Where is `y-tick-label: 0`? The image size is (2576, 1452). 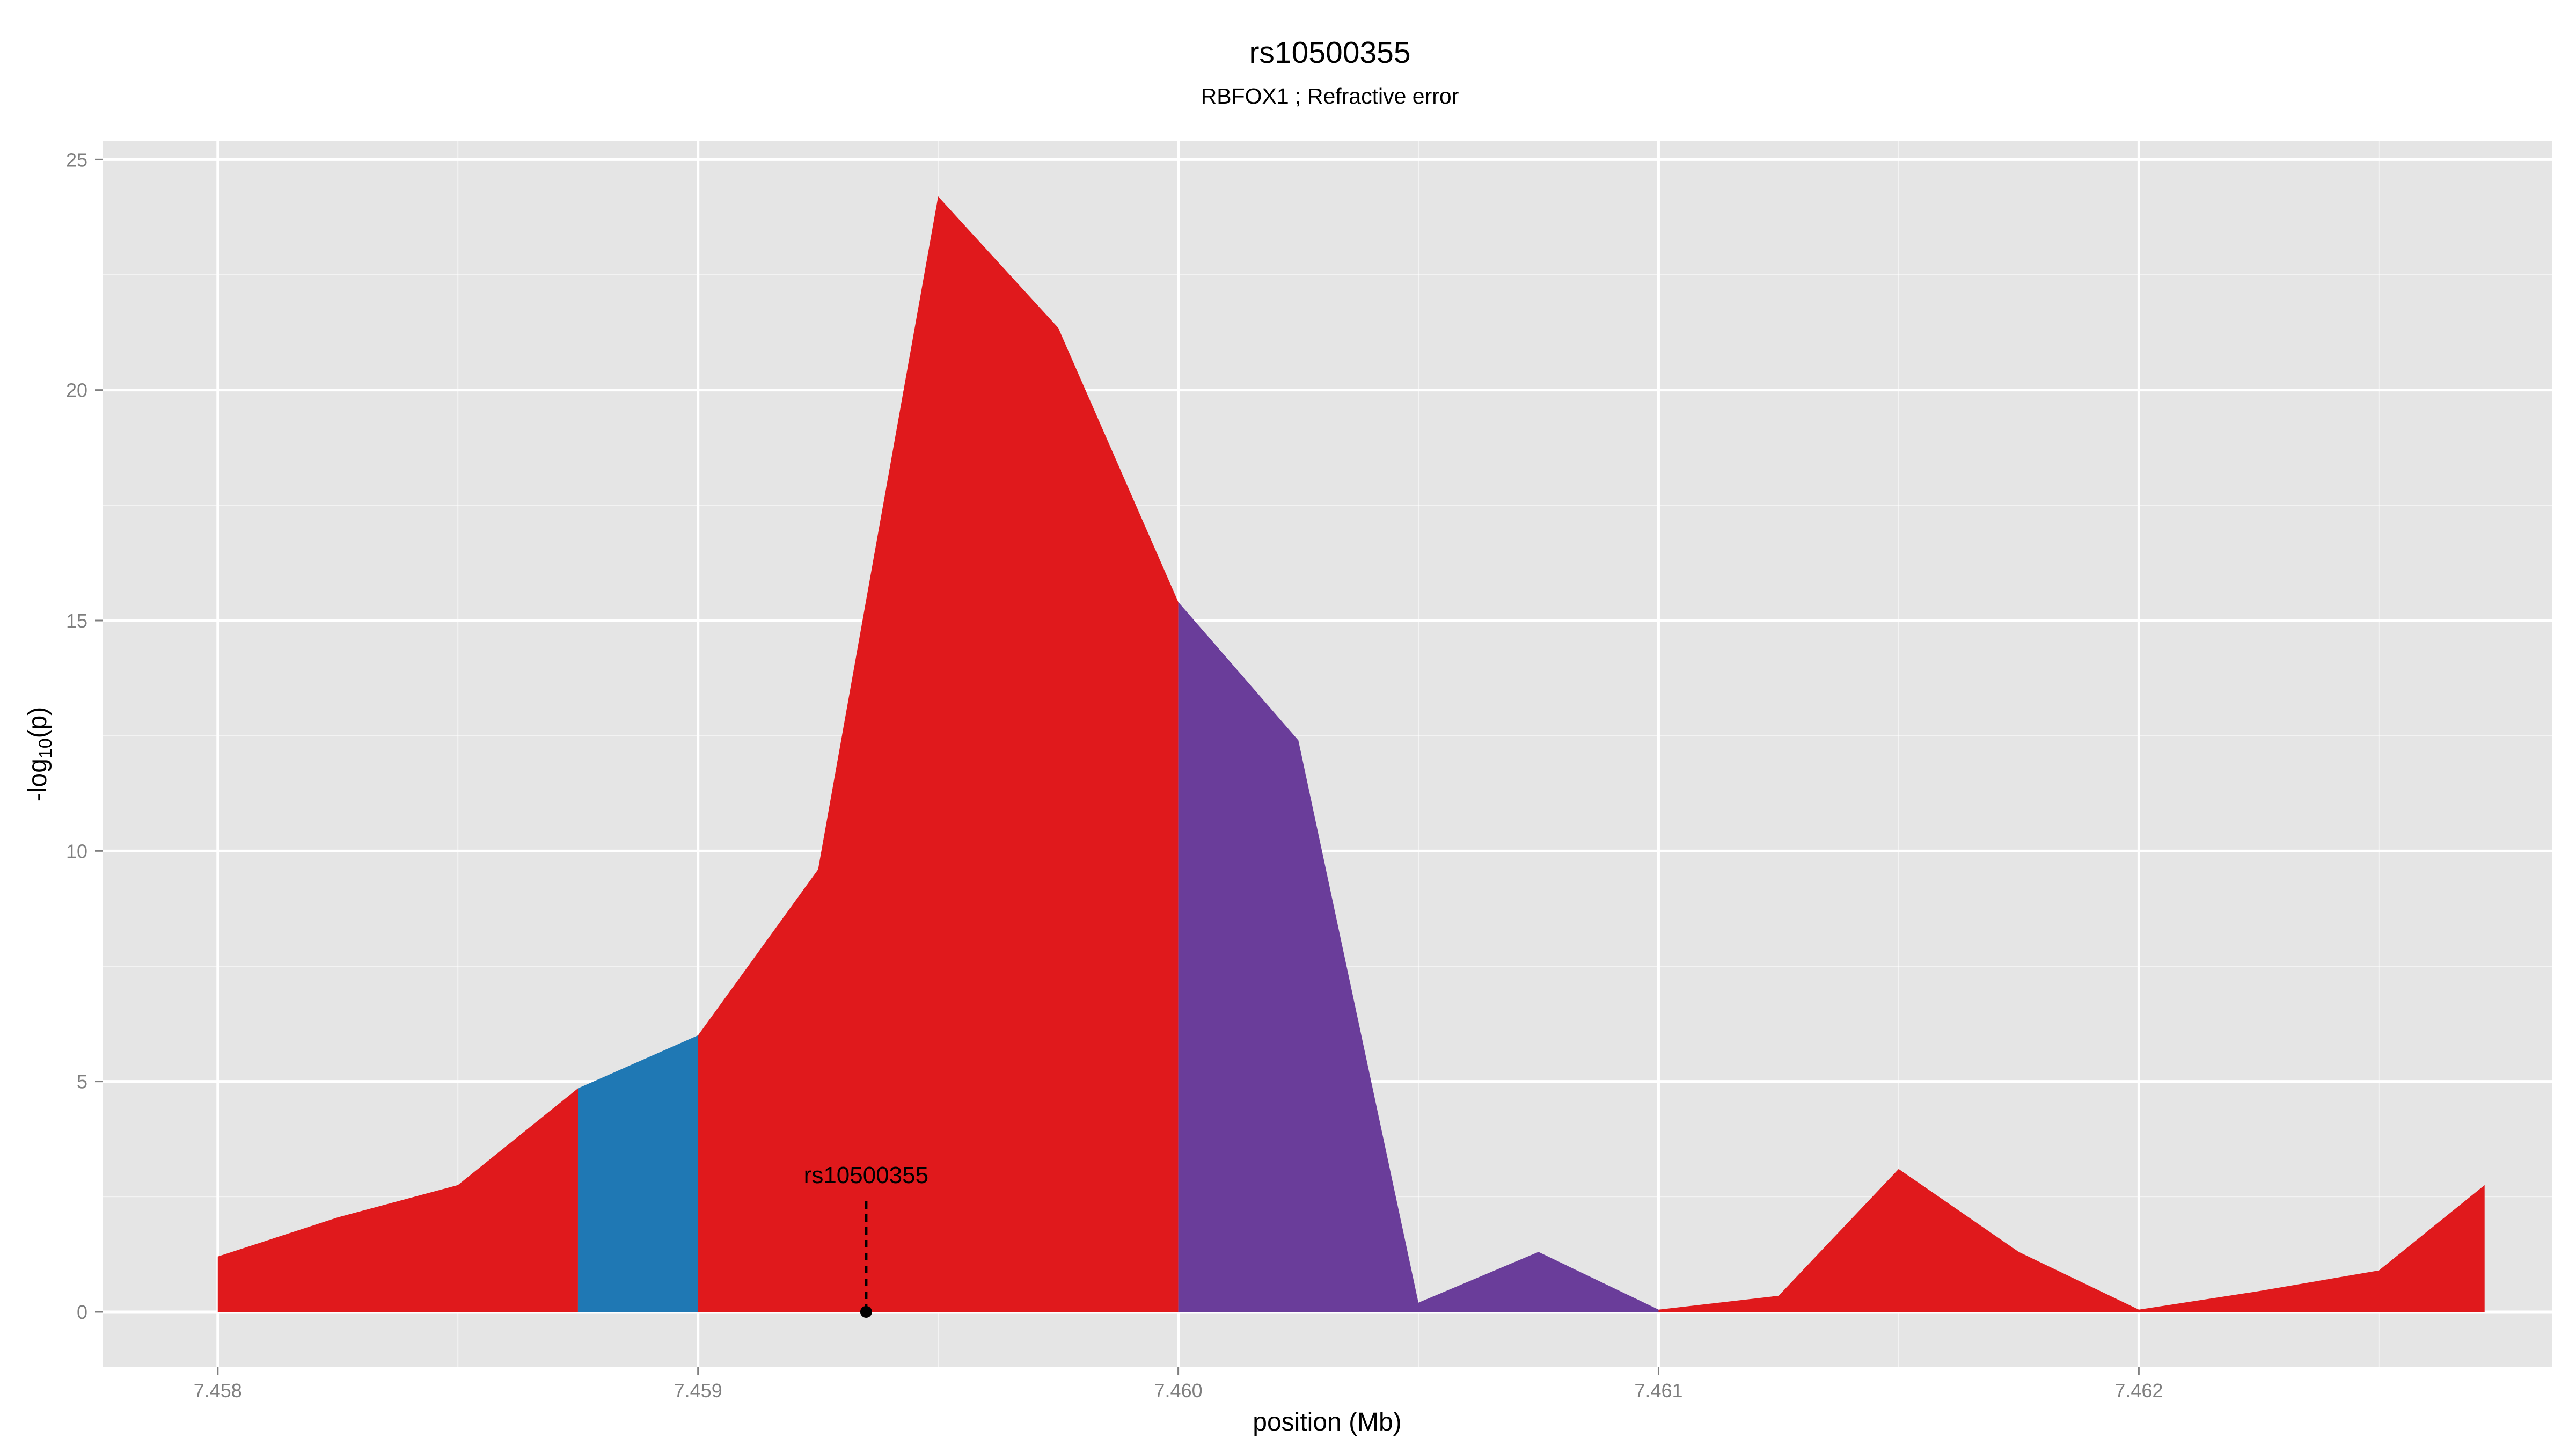
y-tick-label: 0 is located at coordinates (82, 1312).